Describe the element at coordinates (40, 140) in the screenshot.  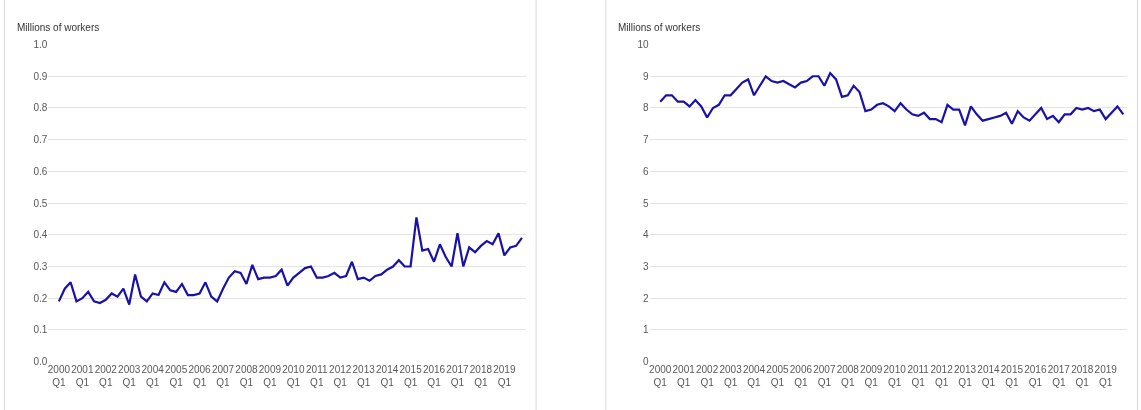
I see `y-tick-label: 0.7` at that location.